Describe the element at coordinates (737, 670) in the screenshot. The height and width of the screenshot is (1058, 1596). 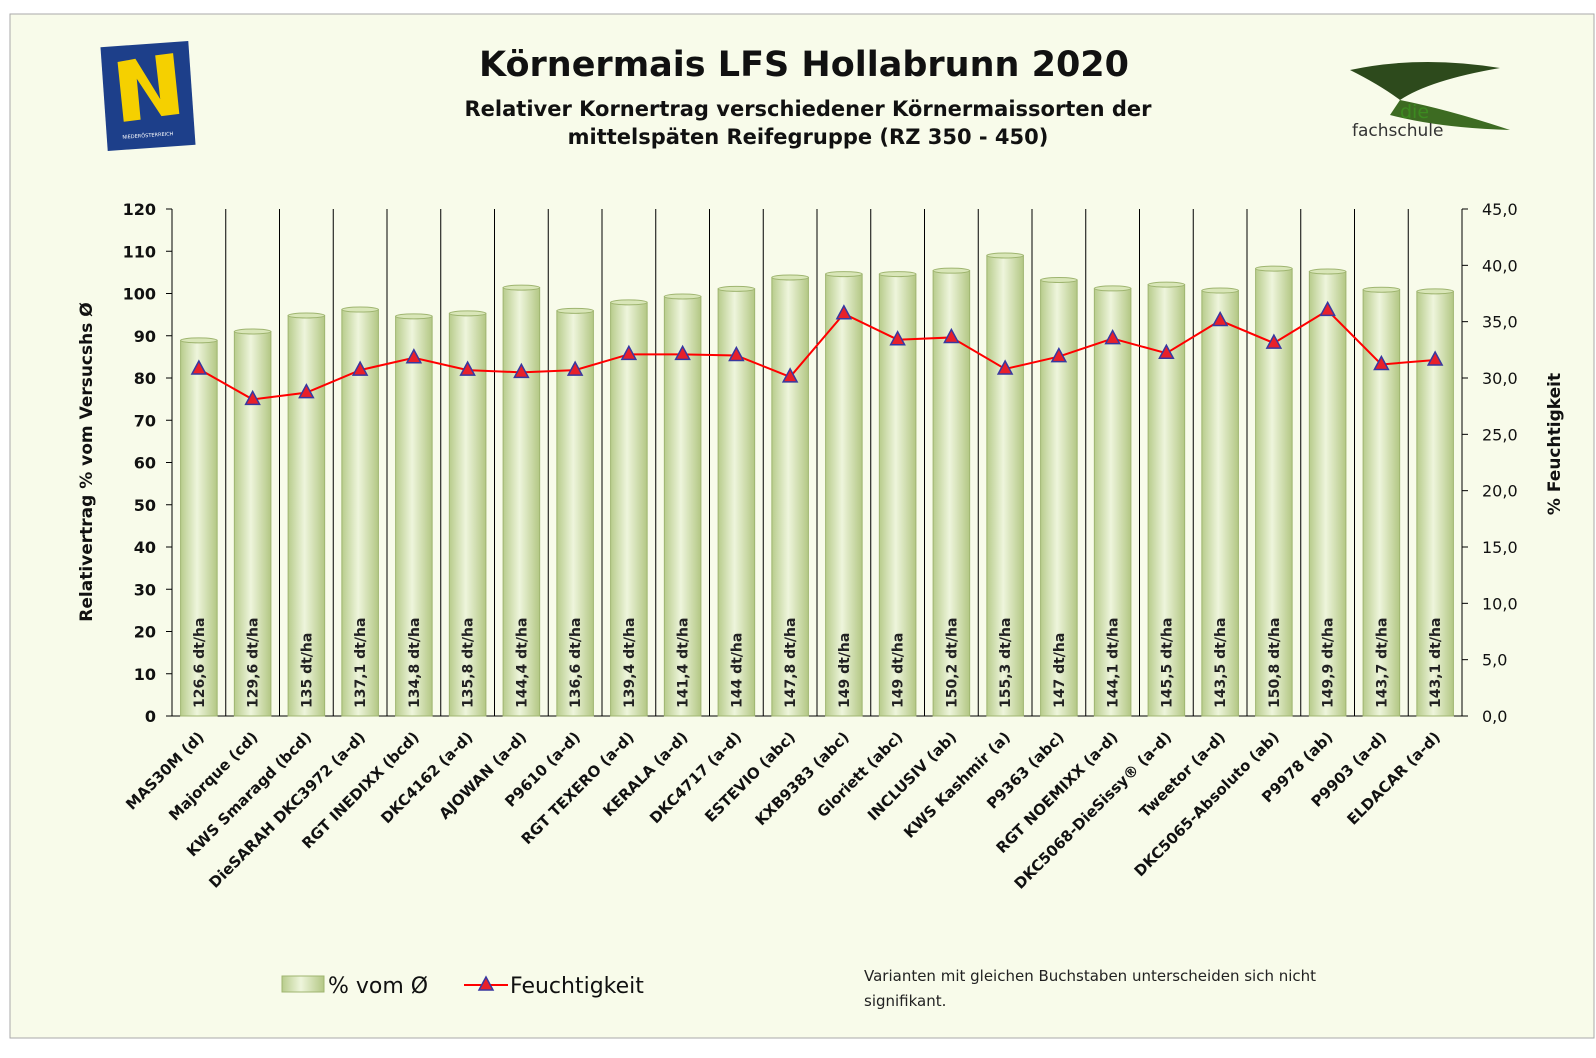
I see `bar-annotation: 144 dt/ha` at that location.